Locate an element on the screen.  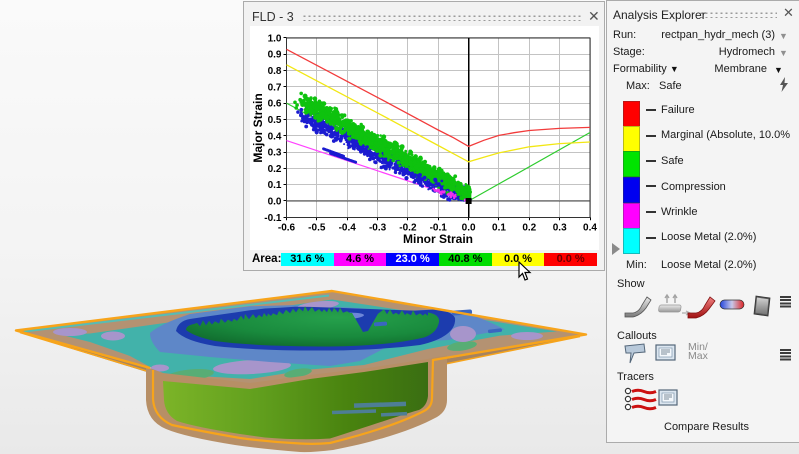
svg-text: -0.3 is located at coordinates (378, 227).